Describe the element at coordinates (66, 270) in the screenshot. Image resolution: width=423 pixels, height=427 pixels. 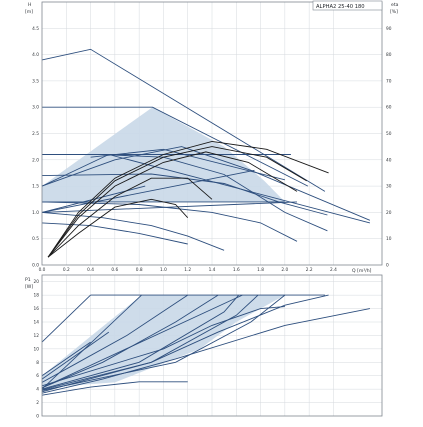
I see `x-tick-label: 0.2` at that location.